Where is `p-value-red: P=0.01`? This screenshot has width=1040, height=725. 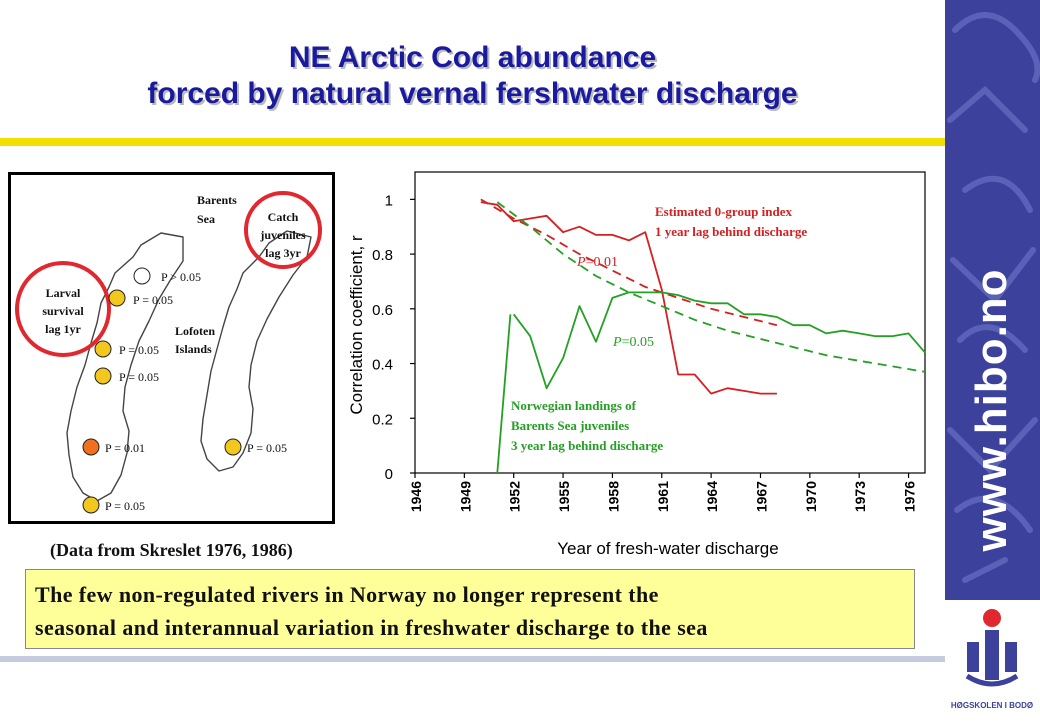 p-value-red: P=0.01 is located at coordinates (597, 262).